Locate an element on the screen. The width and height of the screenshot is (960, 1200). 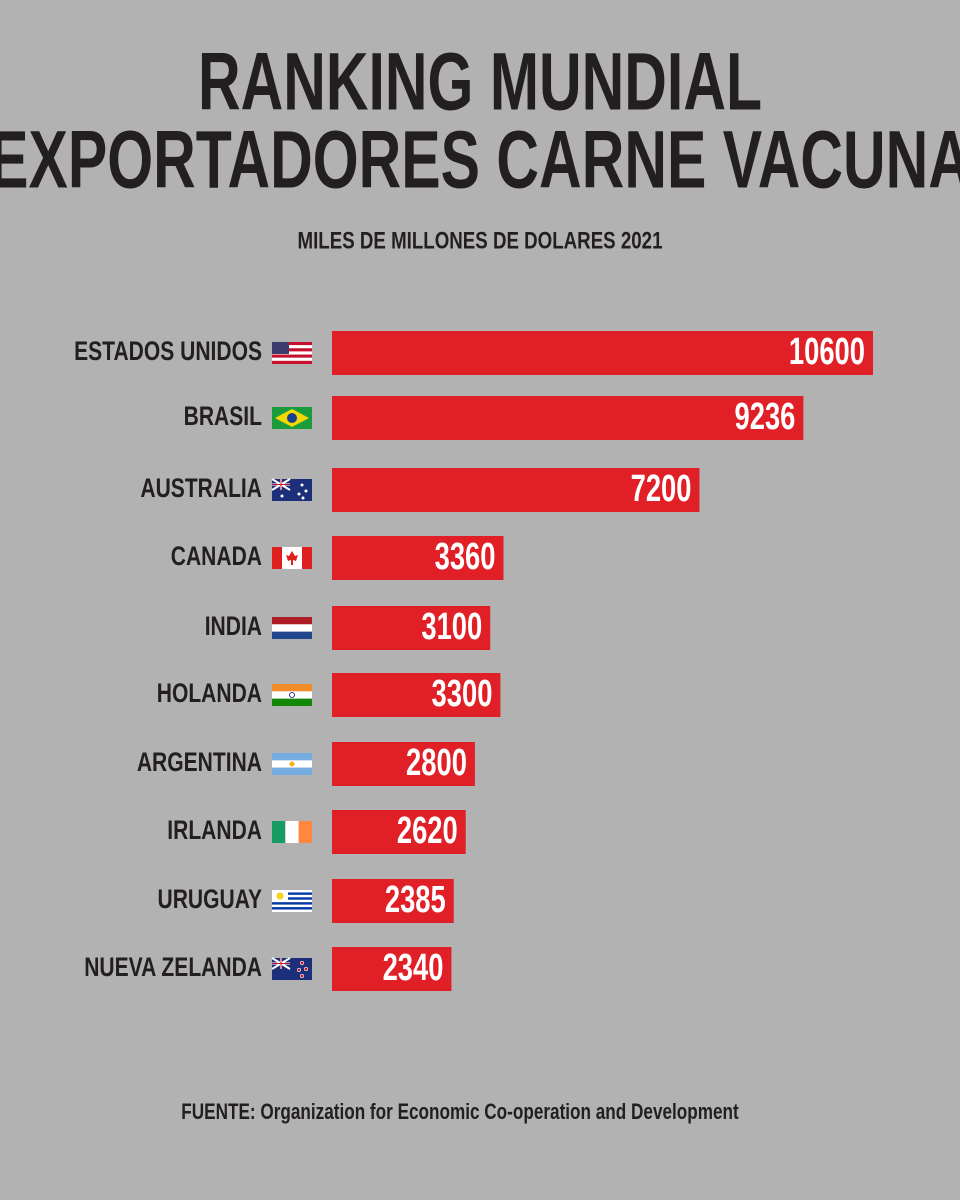
value-label-group: 9236 is located at coordinates (765, 417).